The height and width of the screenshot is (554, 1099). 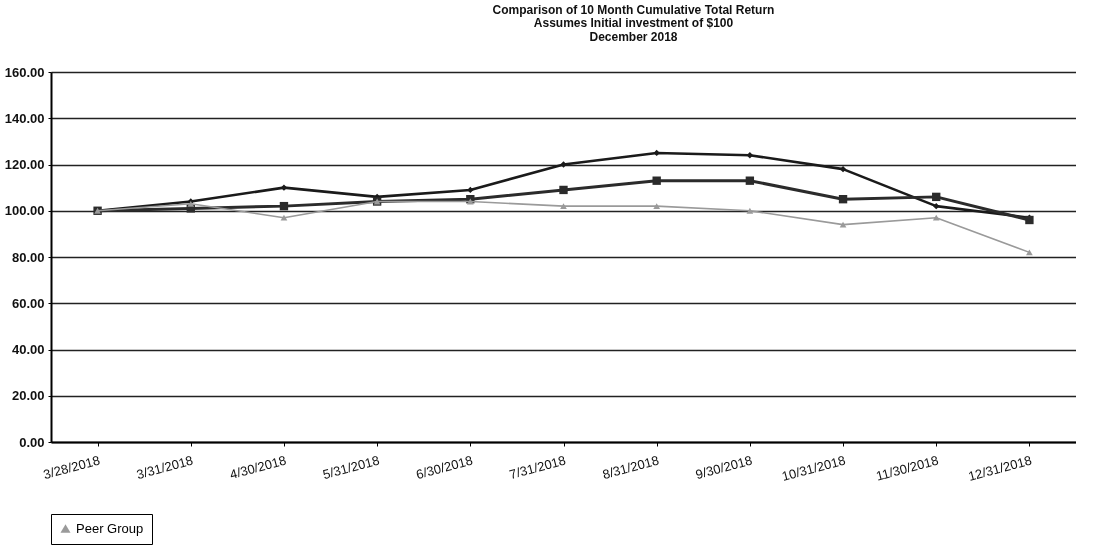 I want to click on chart-subtitle: Assumes Initial investment of $100 December 2018, so click(x=633, y=30).